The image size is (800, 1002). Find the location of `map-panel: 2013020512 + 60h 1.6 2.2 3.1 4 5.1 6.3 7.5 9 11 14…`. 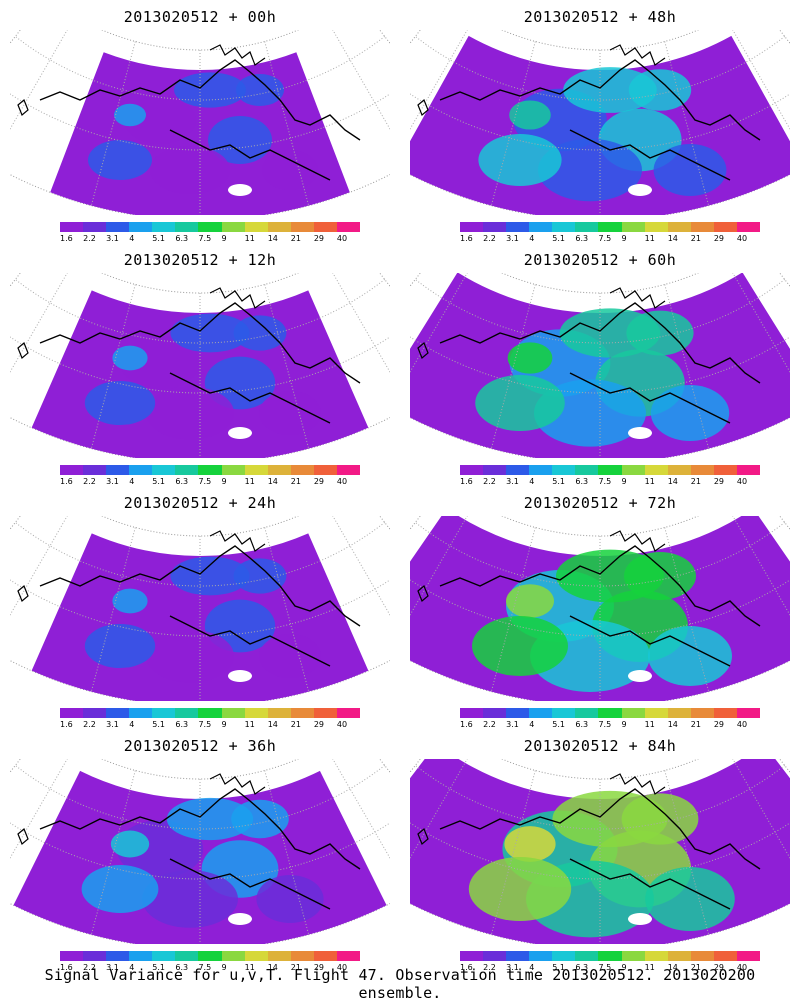

map-panel: 2013020512 + 60h 1.6 2.2 3.1 4 5.1 6.3 7.5 9 11 14… is located at coordinates (600, 364).